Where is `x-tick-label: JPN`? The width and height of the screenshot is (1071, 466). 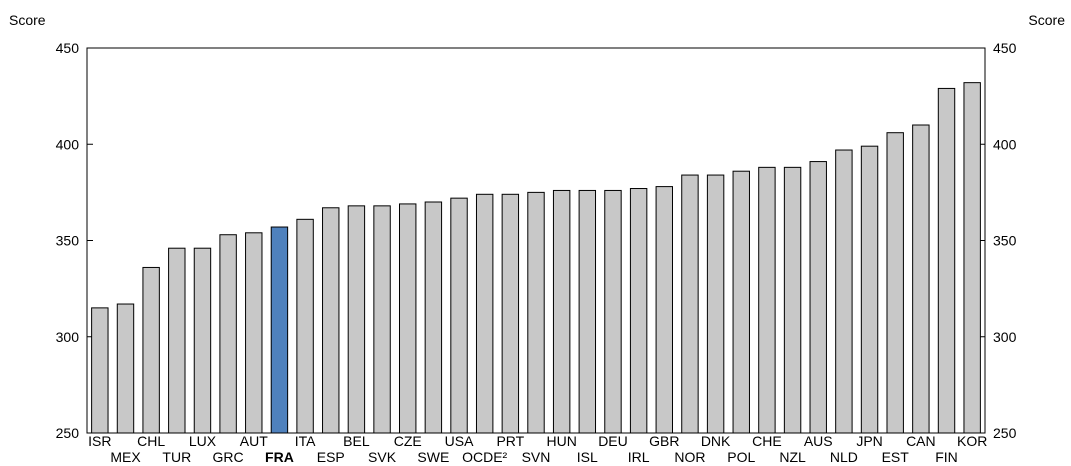 x-tick-label: JPN is located at coordinates (869, 441).